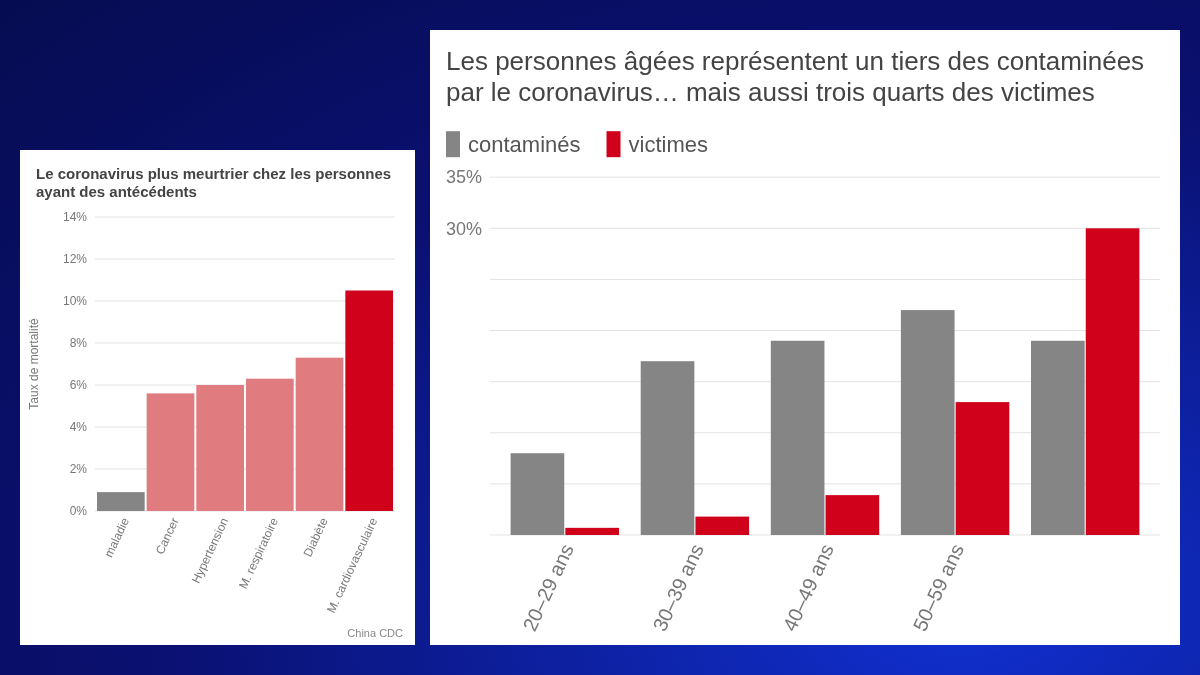 The height and width of the screenshot is (675, 1200). Describe the element at coordinates (375, 633) in the screenshot. I see `text: China CDC` at that location.